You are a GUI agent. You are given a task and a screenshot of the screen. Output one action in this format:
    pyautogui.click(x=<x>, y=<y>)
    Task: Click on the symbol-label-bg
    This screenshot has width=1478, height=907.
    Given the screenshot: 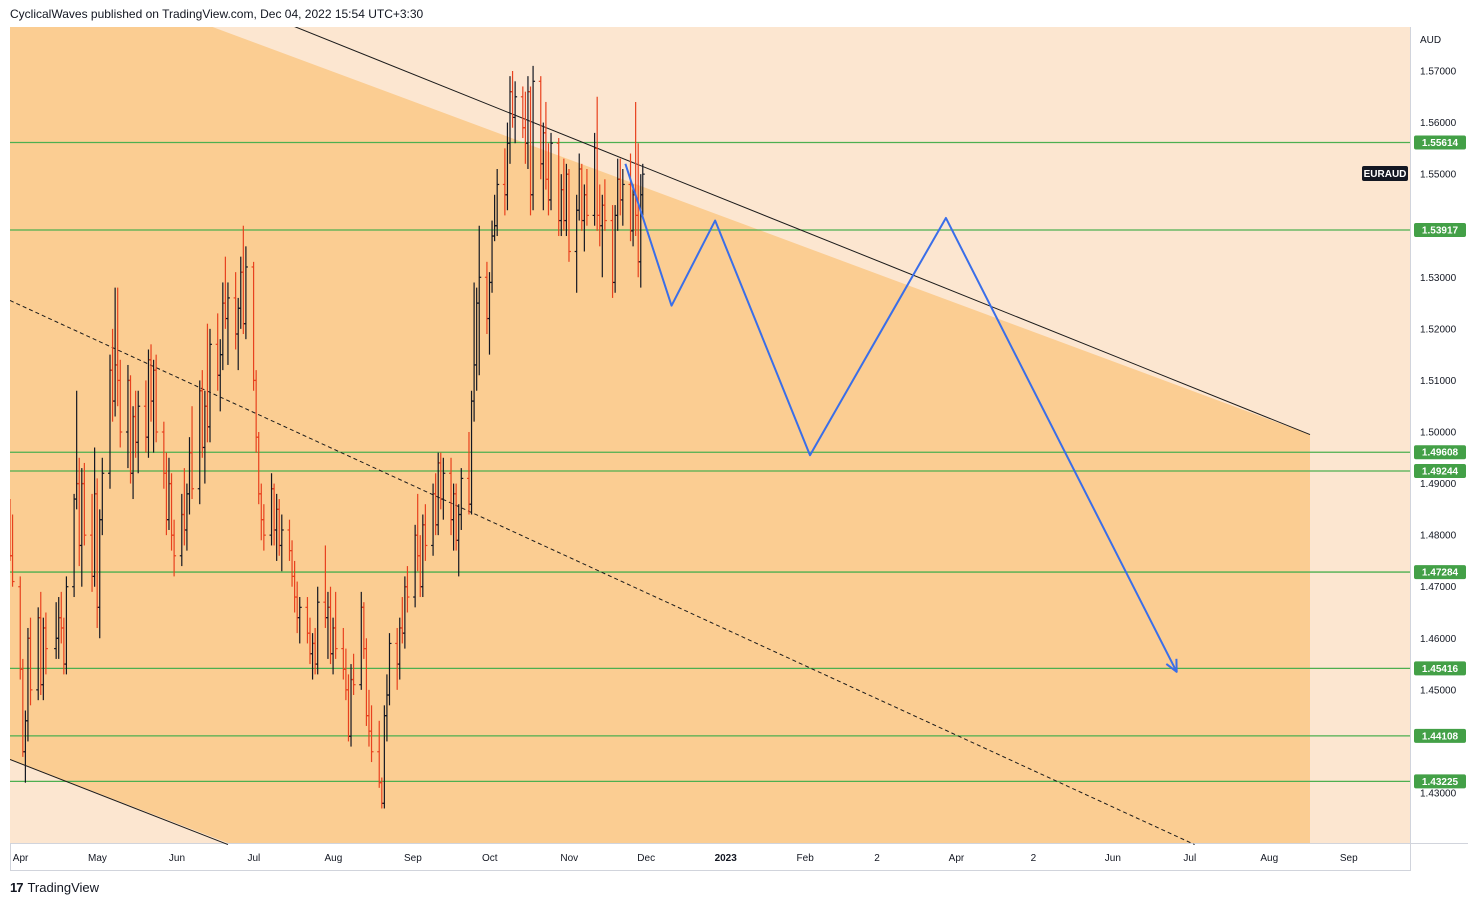 What is the action you would take?
    pyautogui.click(x=1385, y=173)
    